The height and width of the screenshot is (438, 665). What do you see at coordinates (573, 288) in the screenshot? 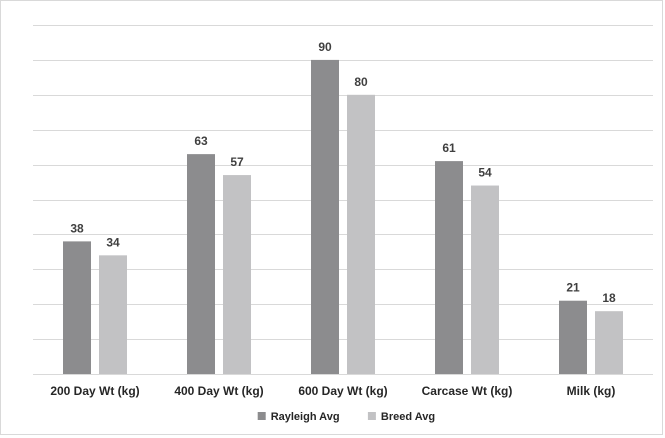
I see `data-label: 21` at bounding box center [573, 288].